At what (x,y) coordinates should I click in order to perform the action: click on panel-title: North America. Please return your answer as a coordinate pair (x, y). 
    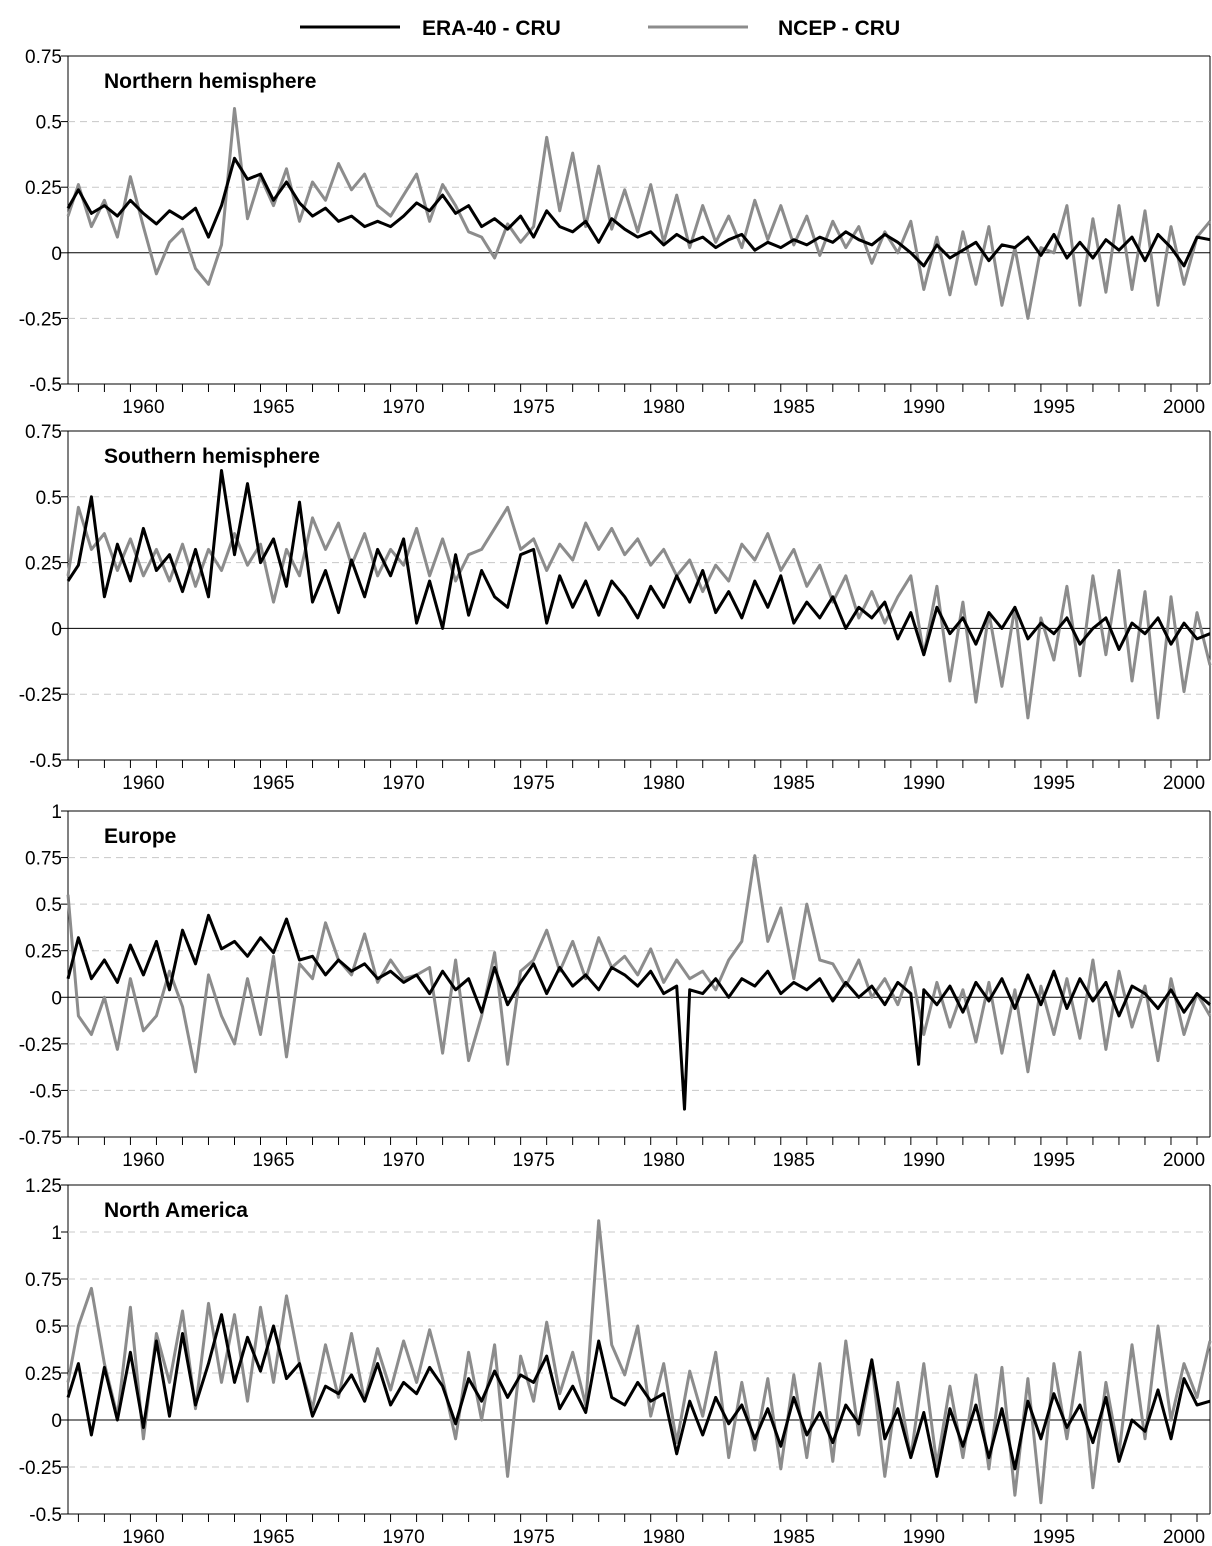
    Looking at the image, I should click on (176, 1210).